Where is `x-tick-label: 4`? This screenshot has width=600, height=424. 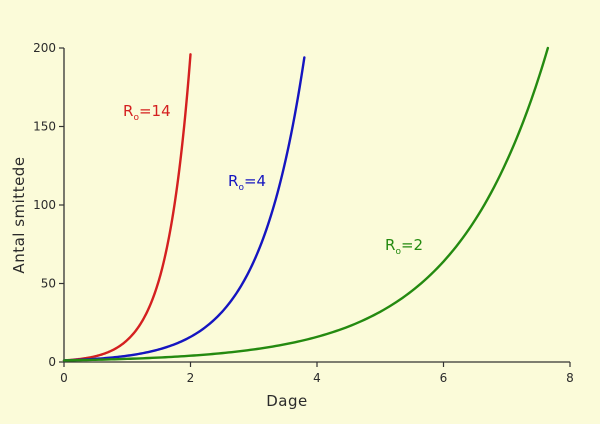 x-tick-label: 4 is located at coordinates (317, 378).